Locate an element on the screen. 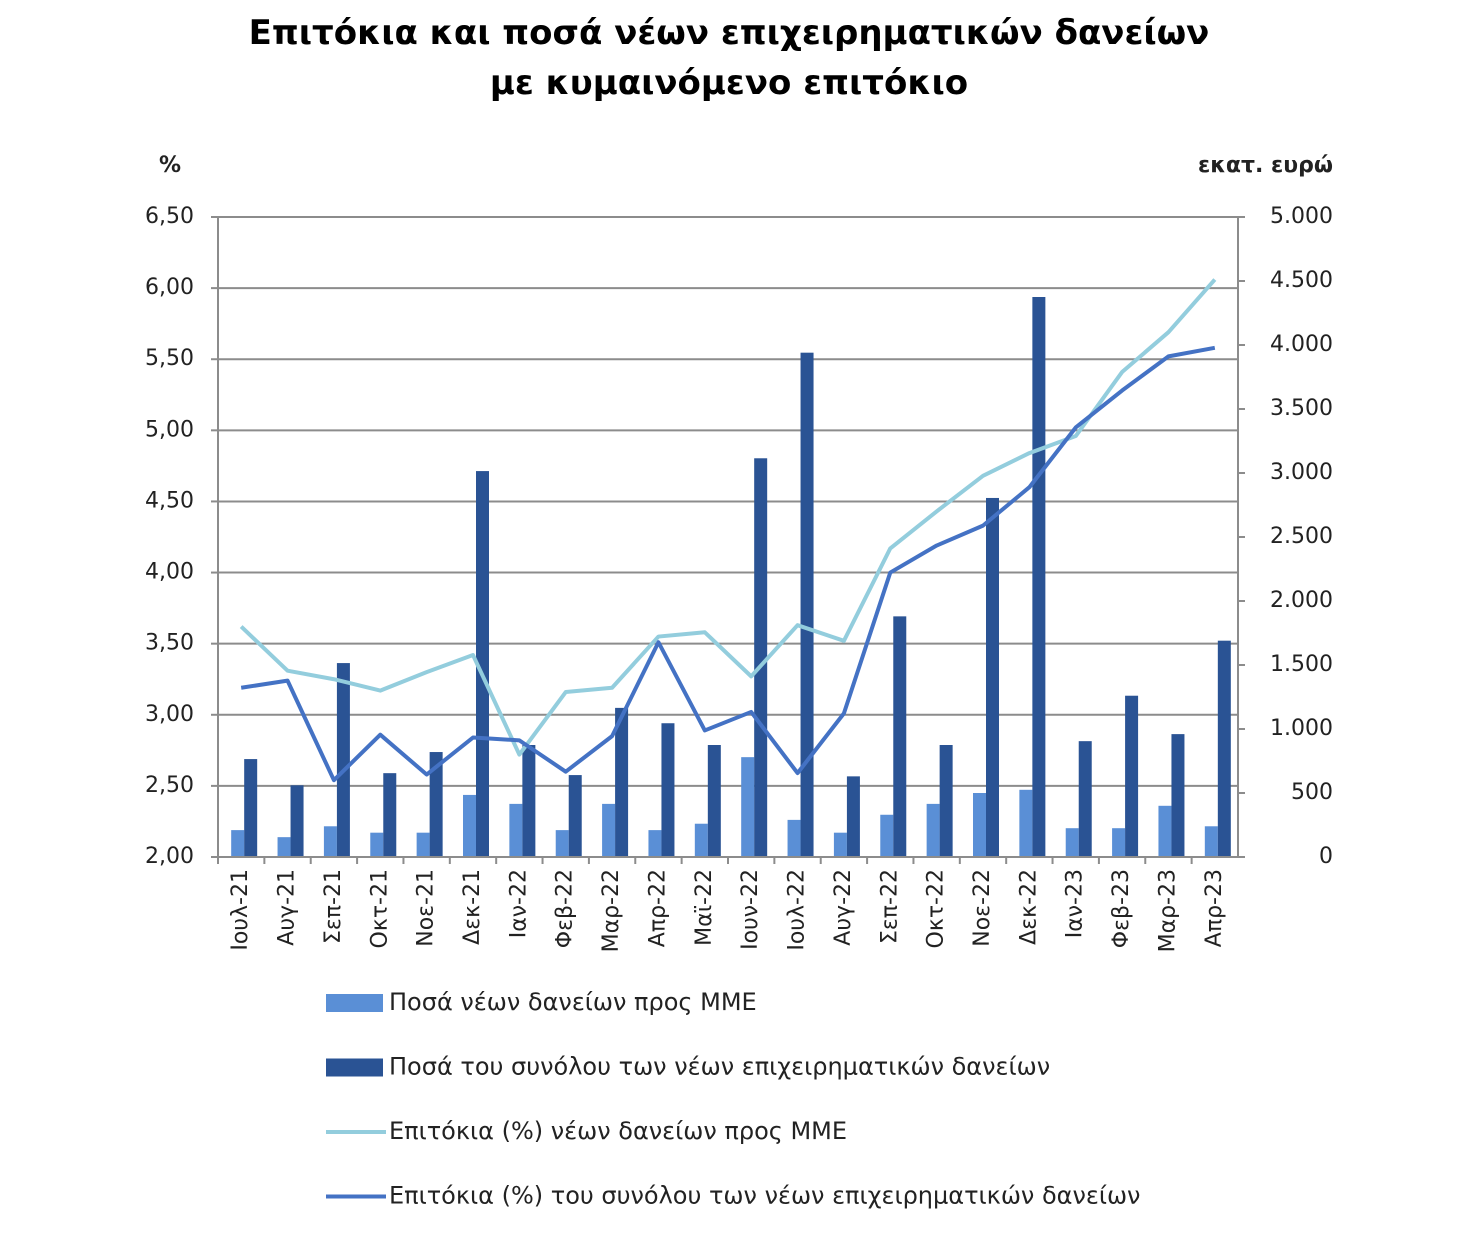 The height and width of the screenshot is (1248, 1458). x-tick-label: Δεκ-22 is located at coordinates (1028, 907).